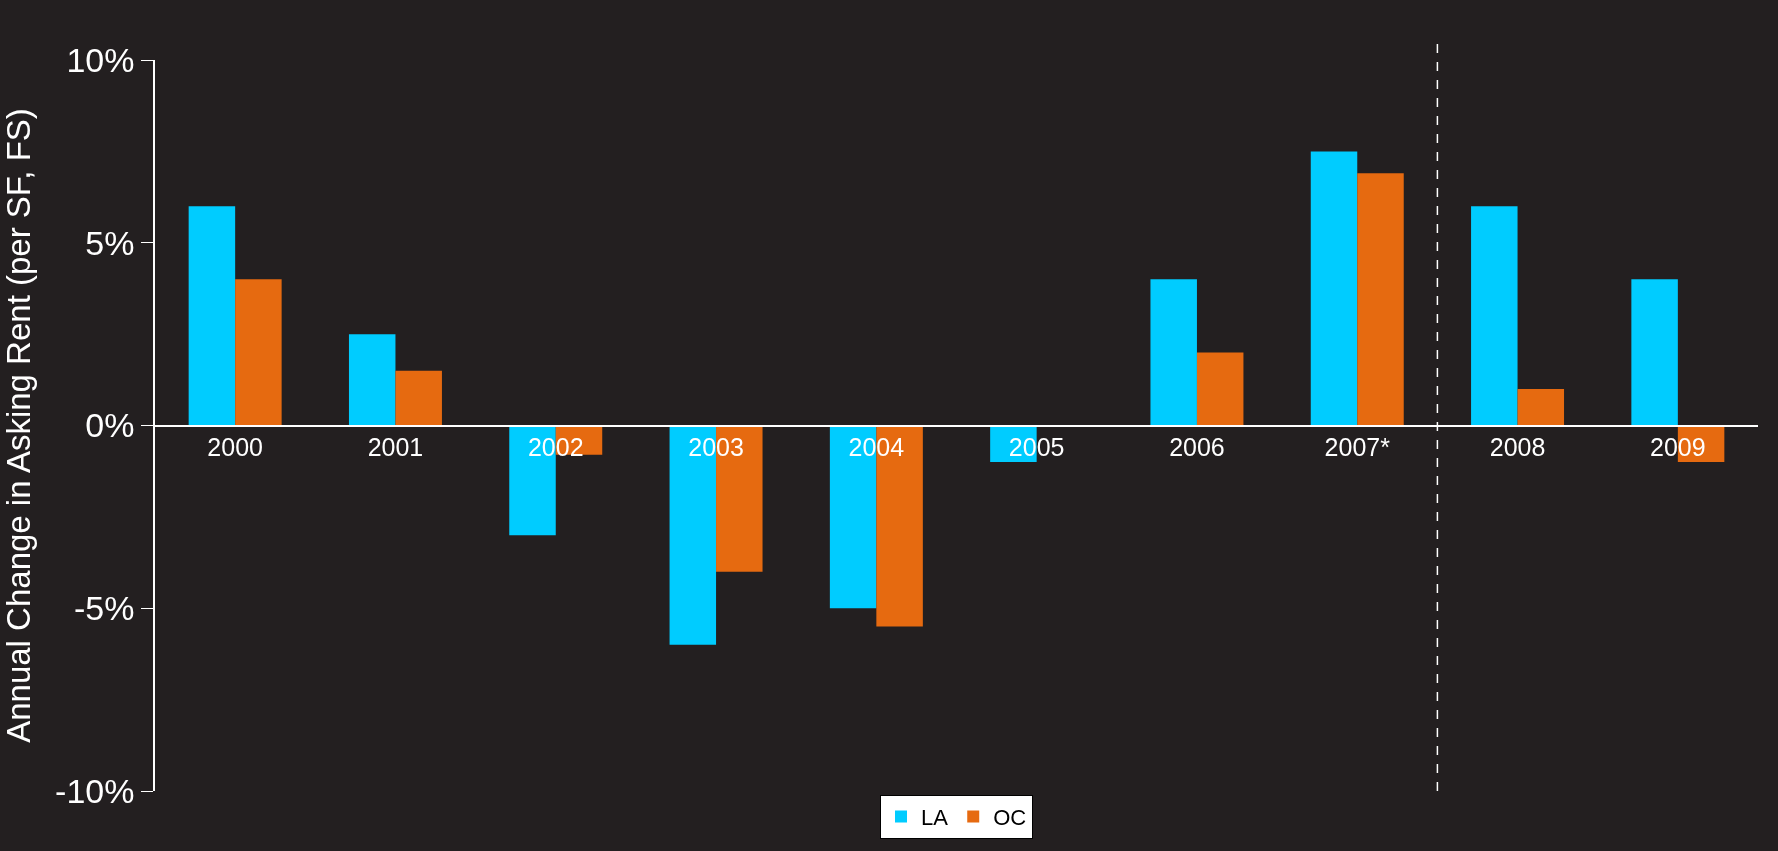  I want to click on x-tick-label: 2003, so click(716, 447).